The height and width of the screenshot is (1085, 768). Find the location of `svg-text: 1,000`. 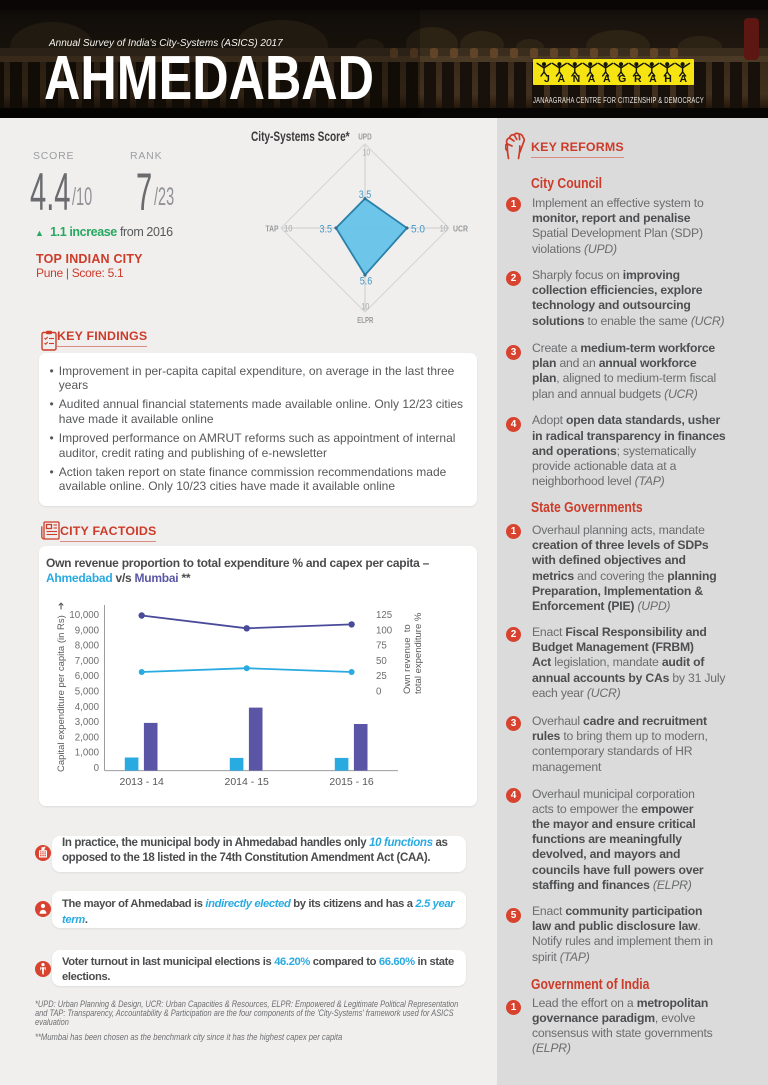

svg-text: 1,000 is located at coordinates (87, 753).